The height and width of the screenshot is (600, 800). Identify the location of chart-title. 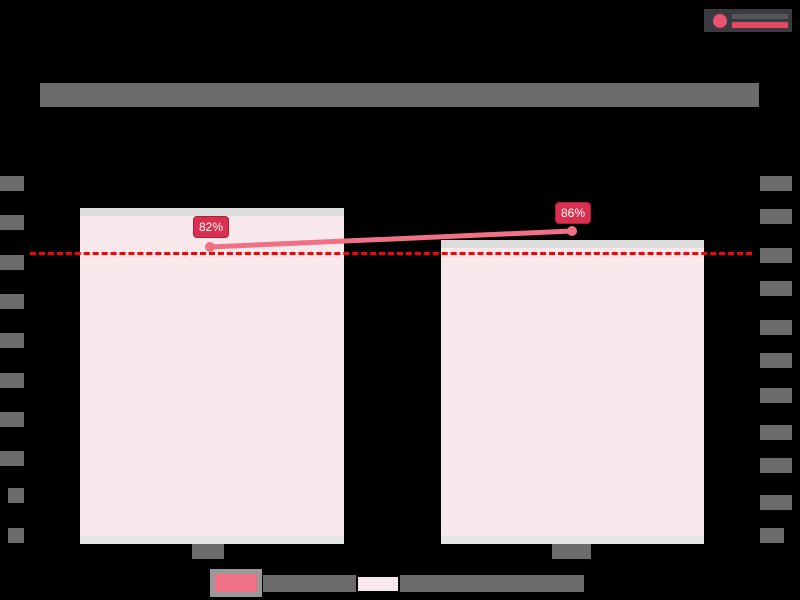
(399, 95).